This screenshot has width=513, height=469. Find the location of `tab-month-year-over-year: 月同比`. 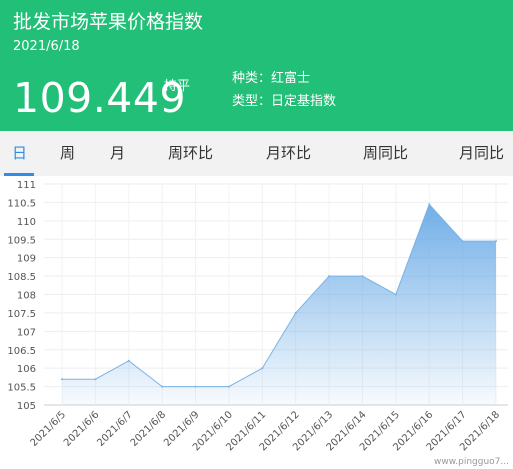

tab-month-year-over-year: 月同比 is located at coordinates (482, 153).